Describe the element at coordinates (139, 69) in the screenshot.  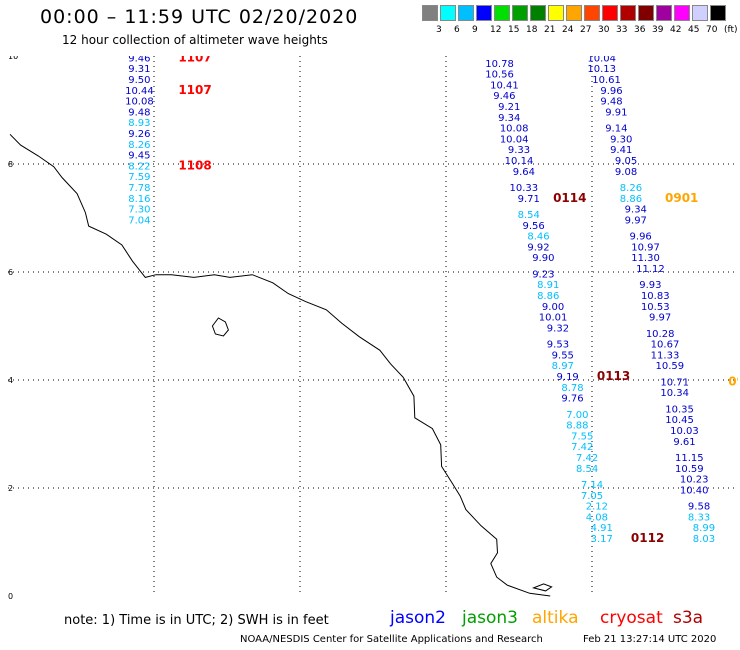
I see `wave-height-label: 9.31` at that location.